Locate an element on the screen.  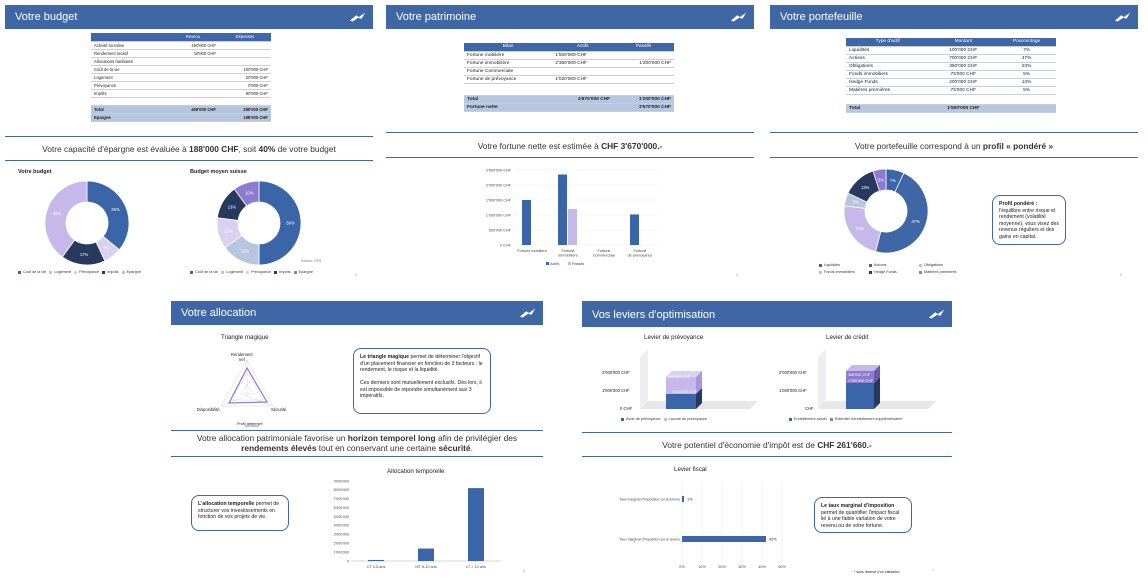
gap-segment-front is located at coordinates (681, 385).